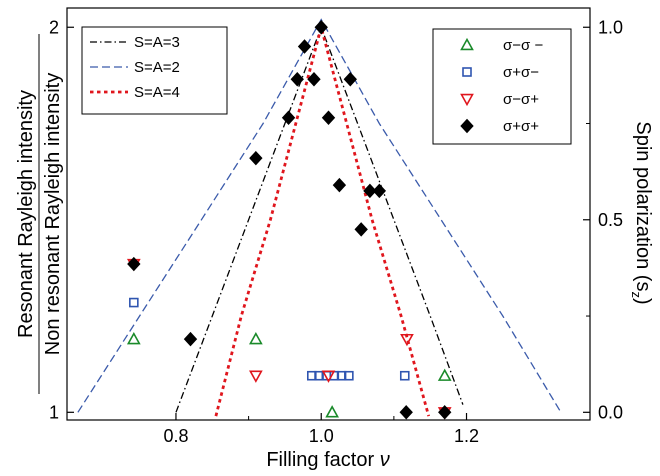  I want to click on marker-legend-box, so click(502, 86).